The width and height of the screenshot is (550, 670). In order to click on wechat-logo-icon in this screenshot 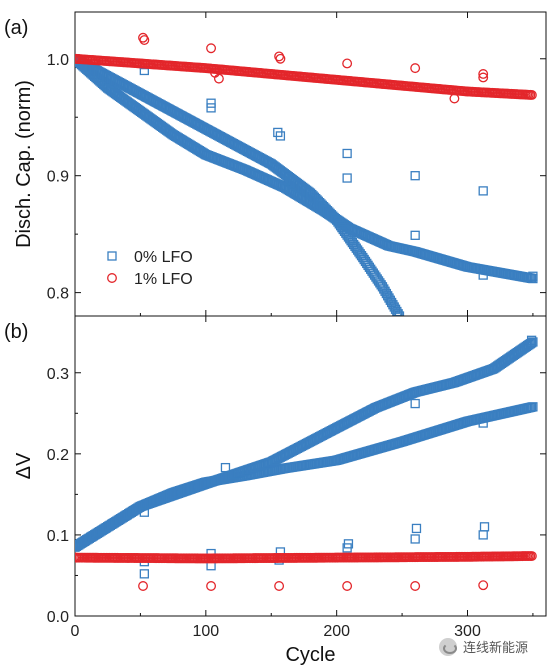, I will do `click(447, 646)`.